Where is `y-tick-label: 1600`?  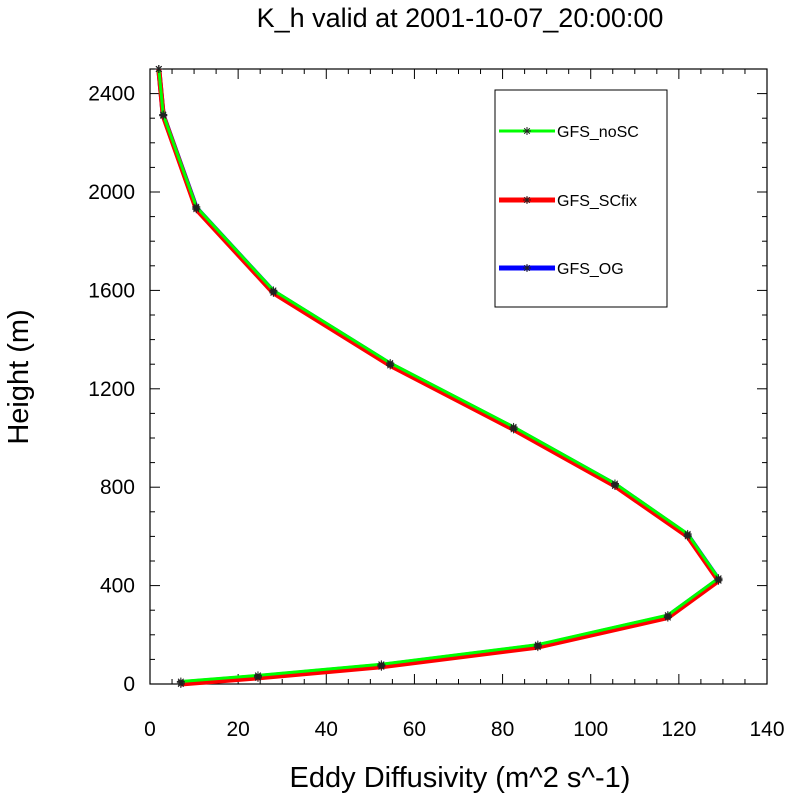 y-tick-label: 1600 is located at coordinates (111, 290).